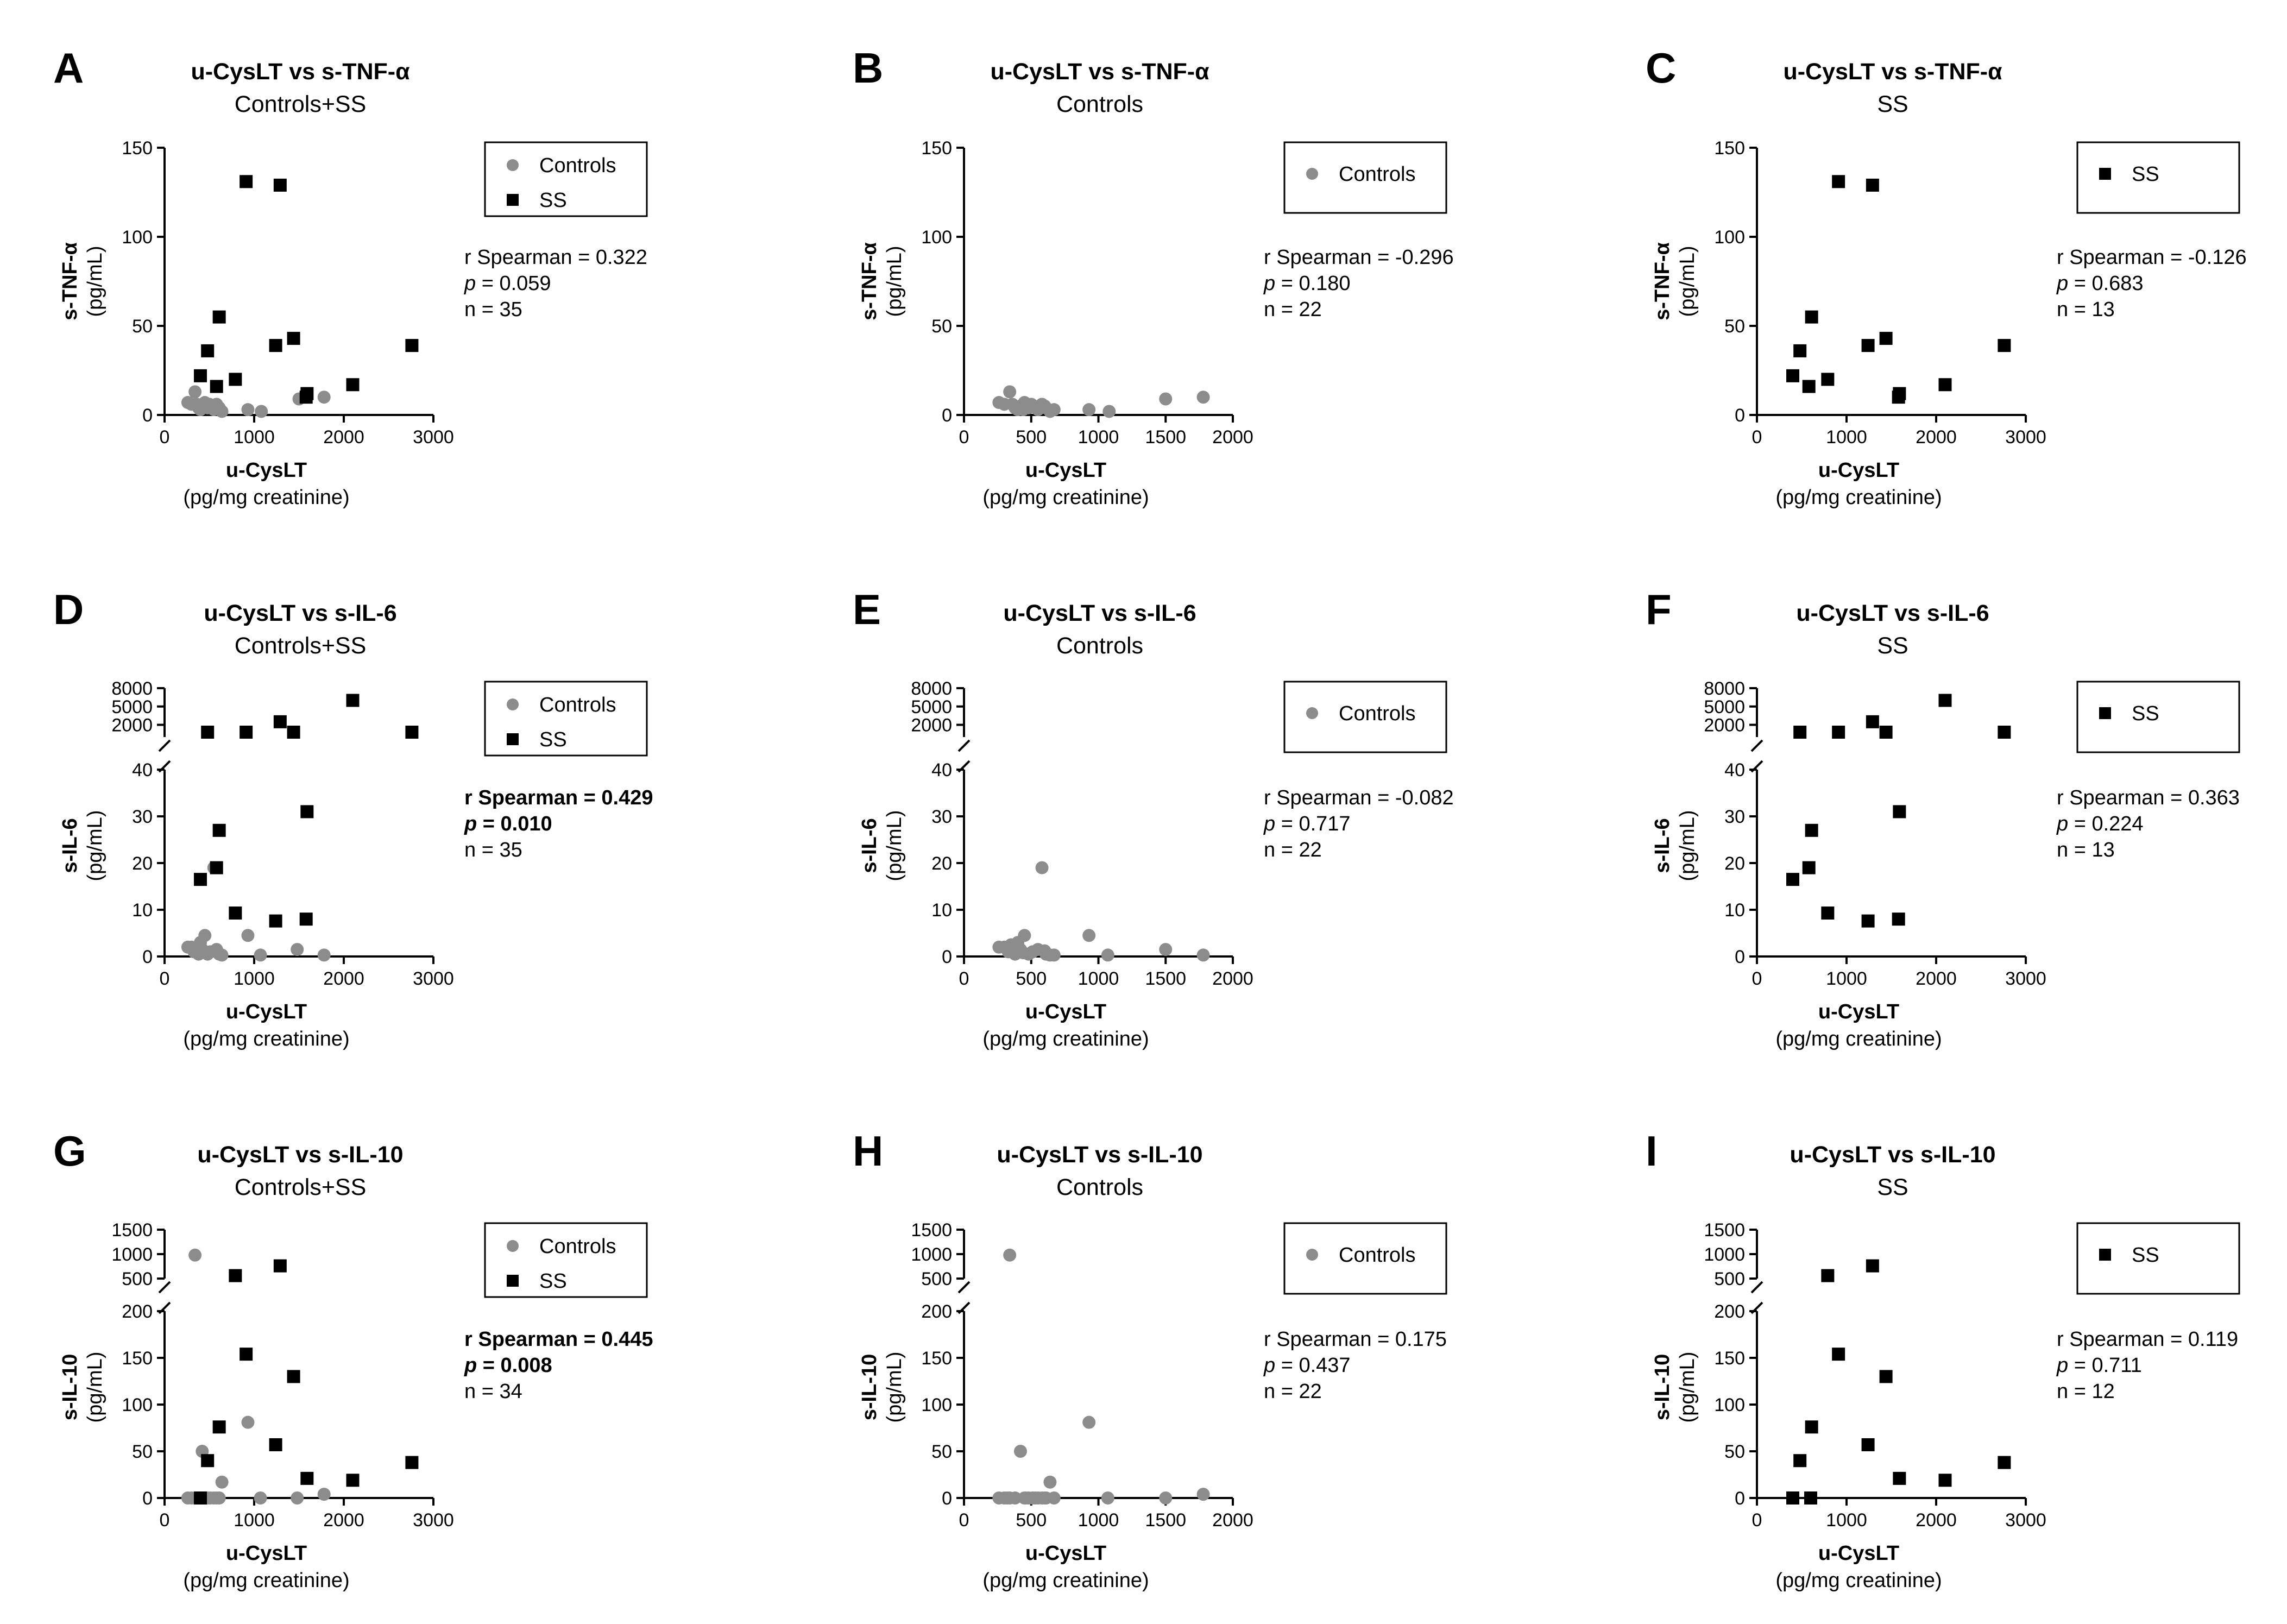  I want to click on y-tick-label: 200, so click(937, 1311).